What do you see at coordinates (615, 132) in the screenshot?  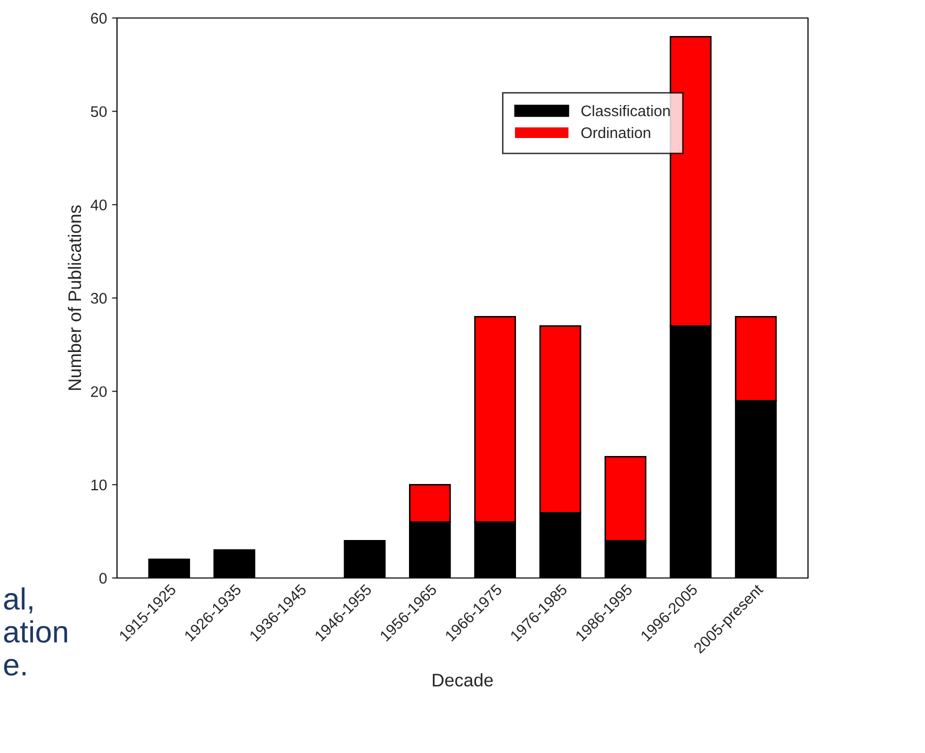 I see `legend-label: Ordination` at bounding box center [615, 132].